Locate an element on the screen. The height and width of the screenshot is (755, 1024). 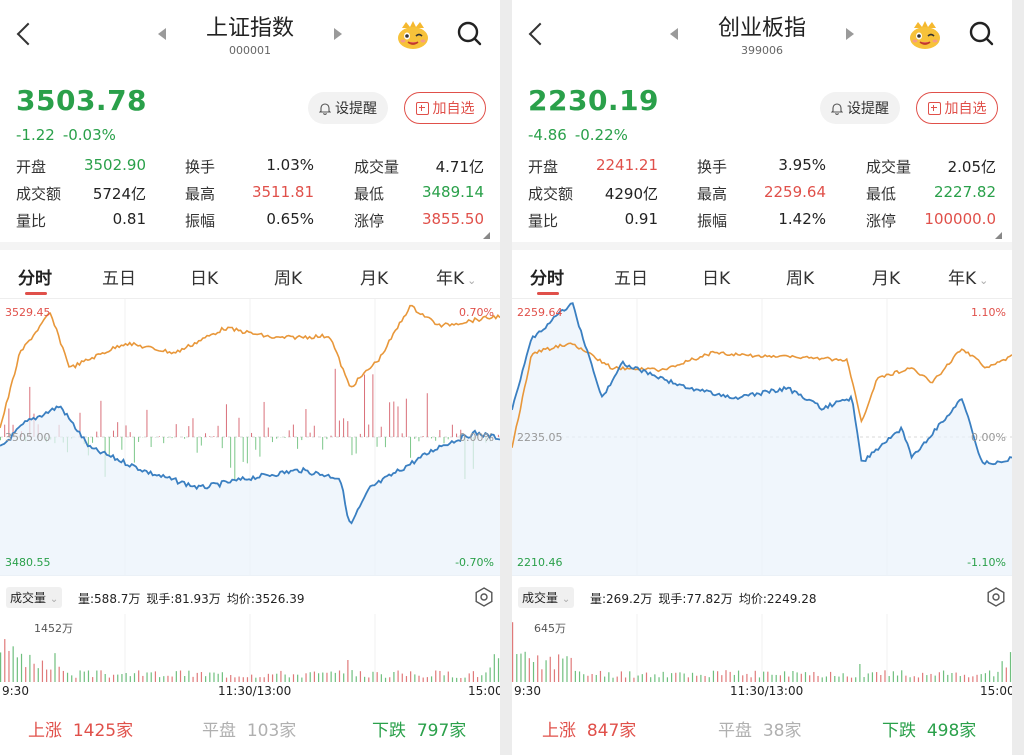
chart-tabs: 分时 五日 日K 周K 月K 年K ⌄ is located at coordinates (250, 276).